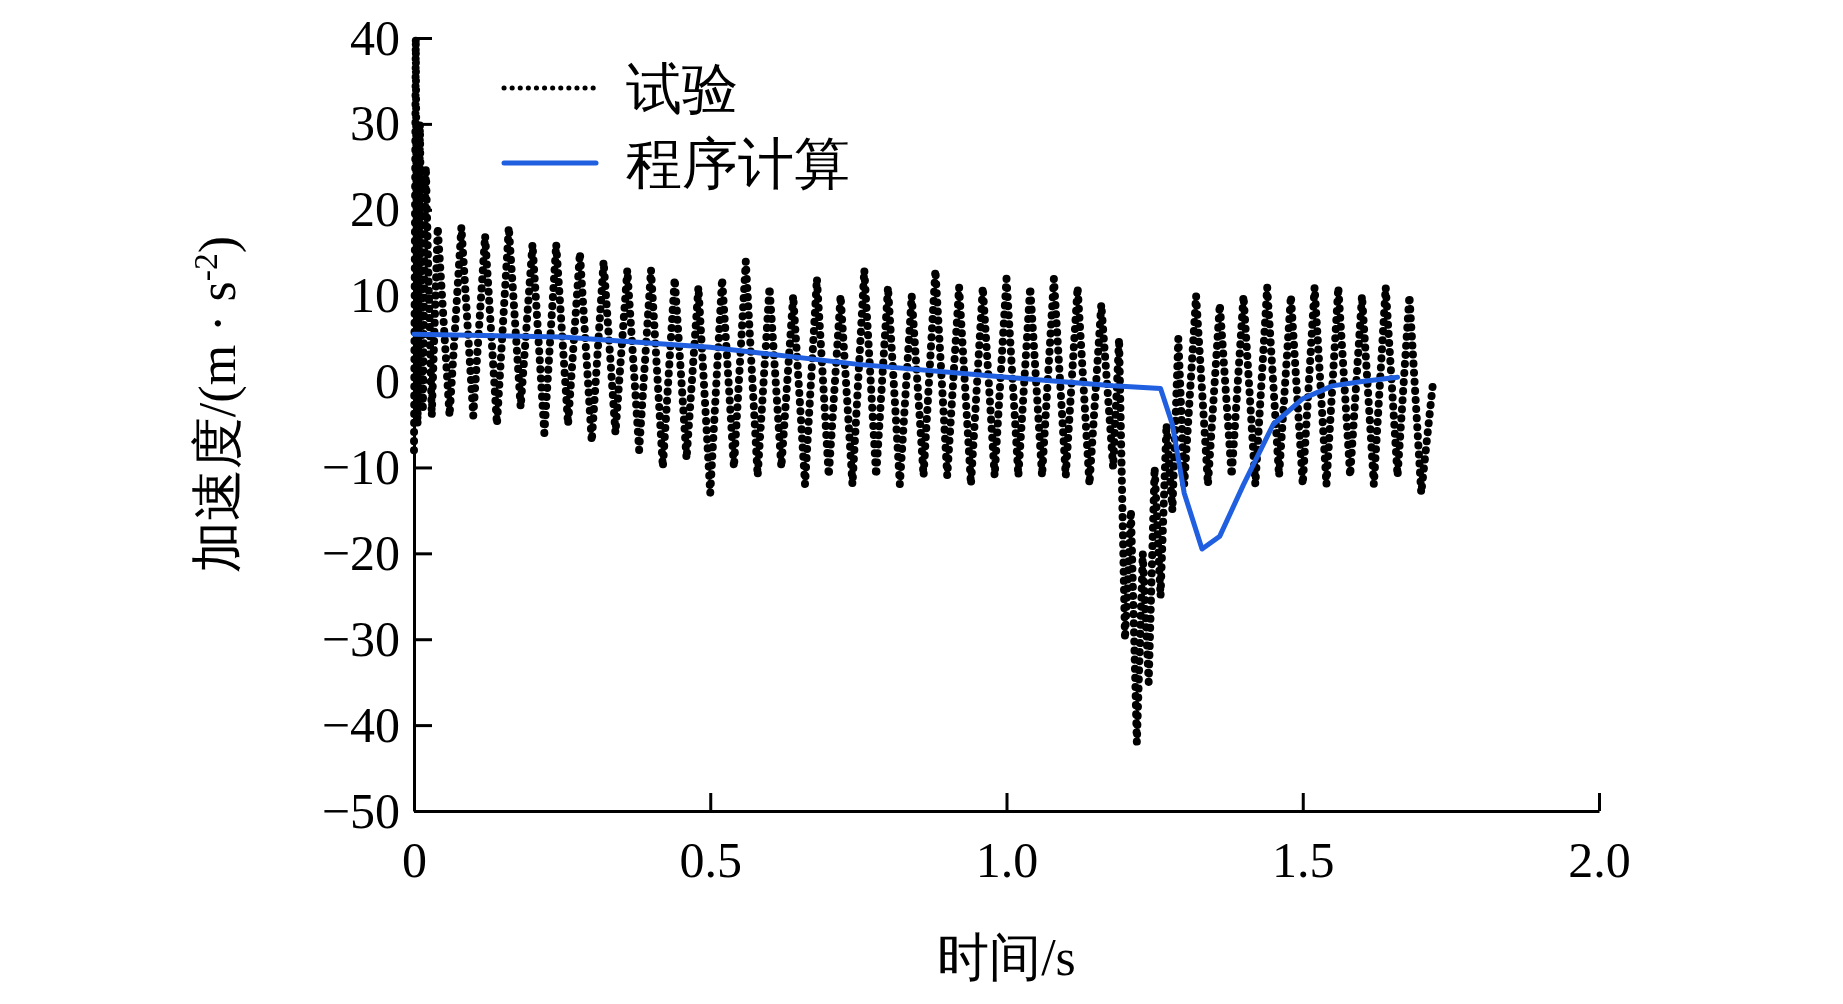  What do you see at coordinates (360, 638) in the screenshot?
I see `y-tick-label: −30` at bounding box center [360, 638].